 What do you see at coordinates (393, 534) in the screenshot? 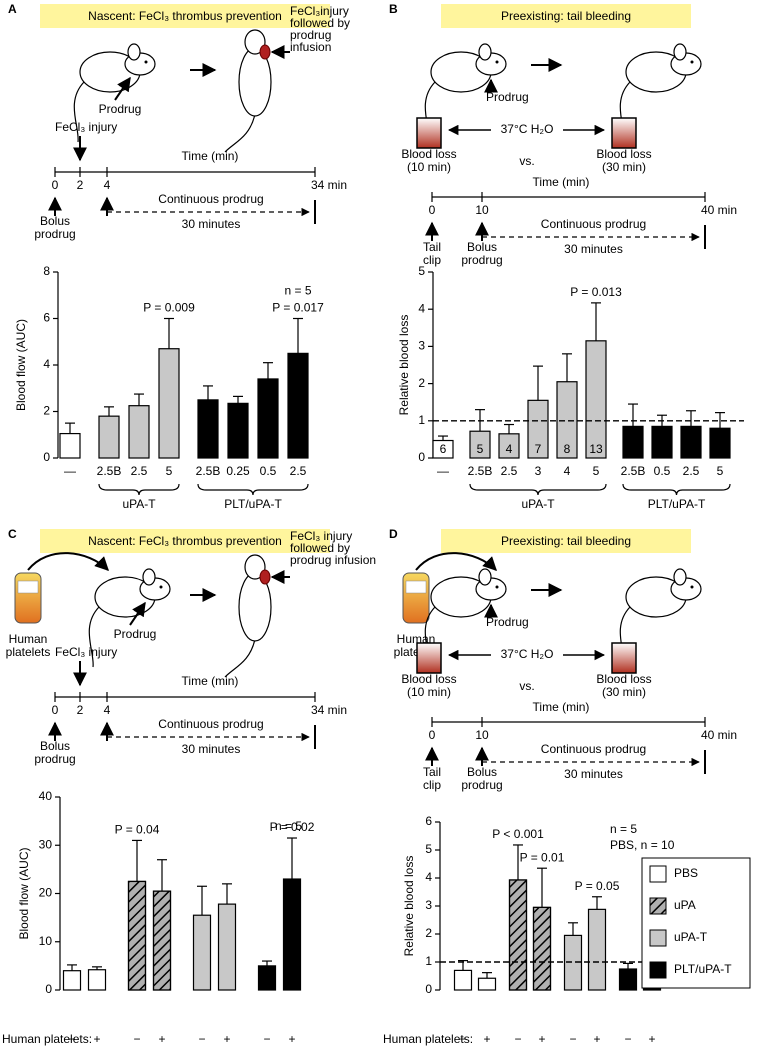
I see `panel-letter: D` at bounding box center [393, 534].